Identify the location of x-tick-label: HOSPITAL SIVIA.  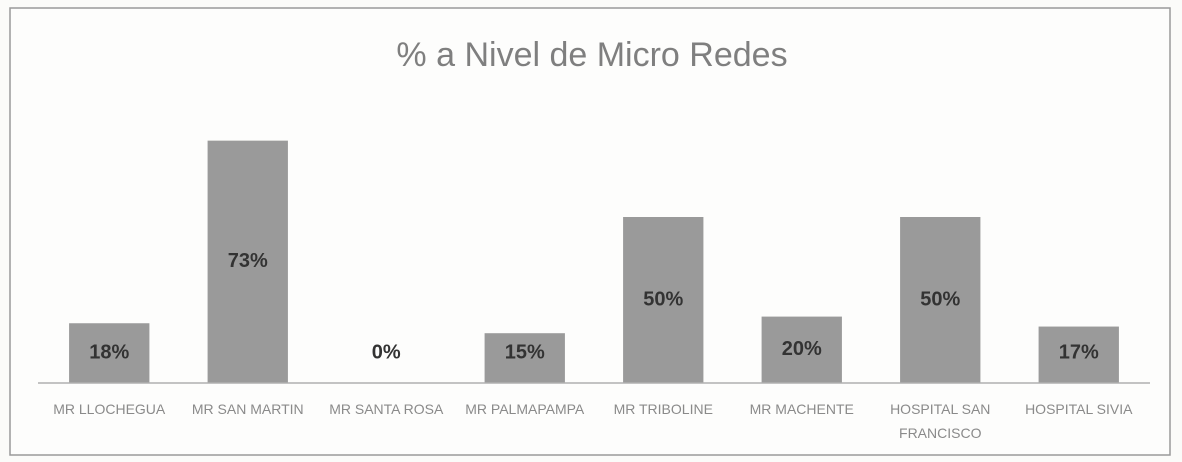
(1079, 409).